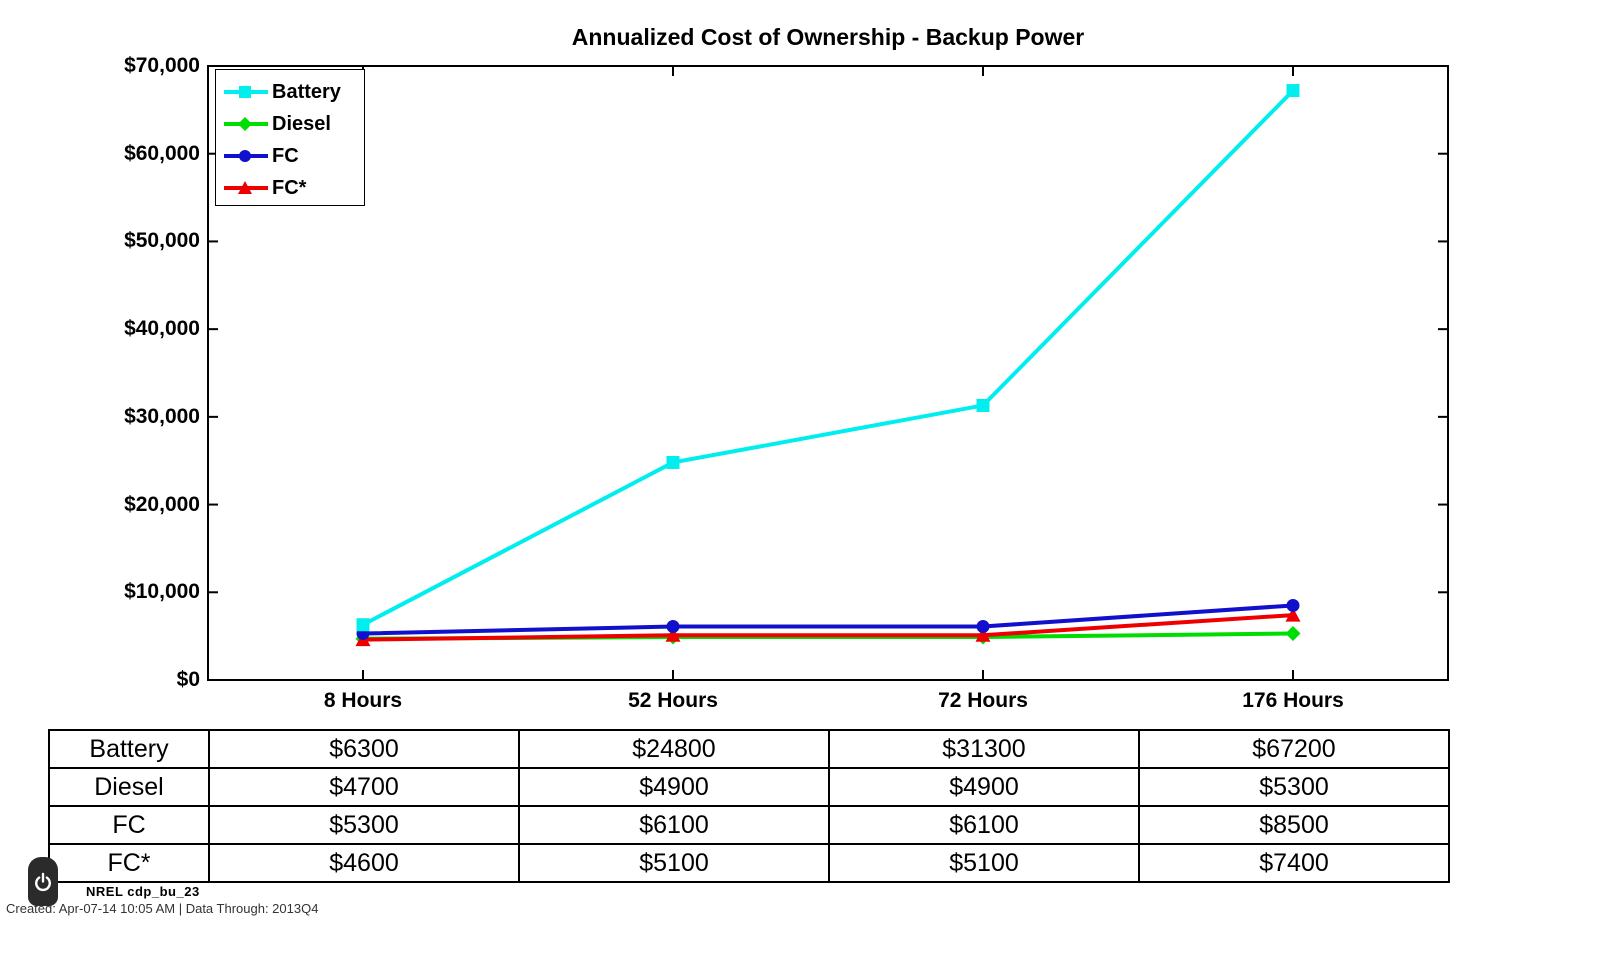 The image size is (1599, 960). Describe the element at coordinates (289, 187) in the screenshot. I see `legend-label: FC*` at that location.